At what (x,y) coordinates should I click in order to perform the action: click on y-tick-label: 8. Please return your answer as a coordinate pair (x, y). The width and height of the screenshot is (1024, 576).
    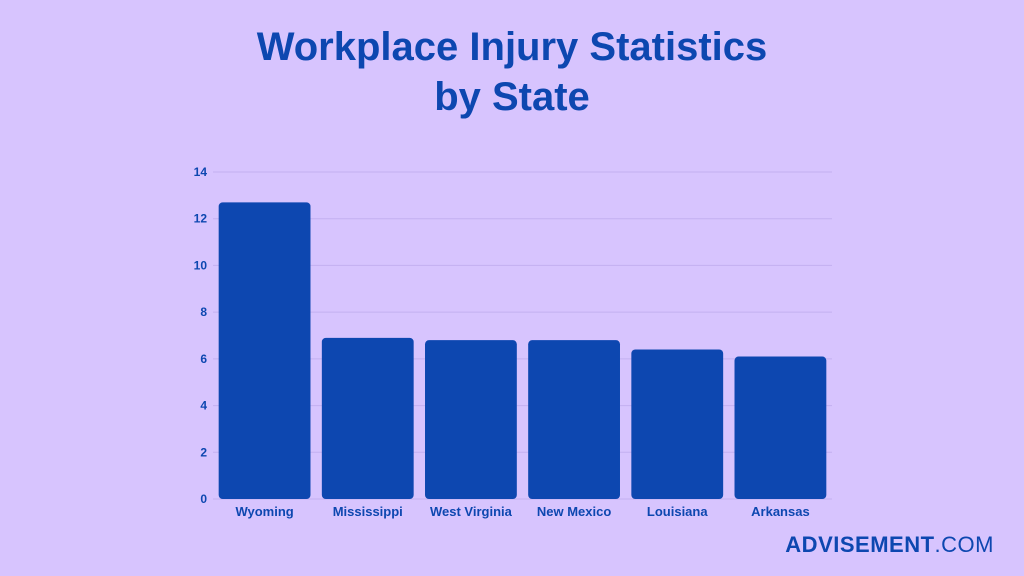
    Looking at the image, I should click on (203, 312).